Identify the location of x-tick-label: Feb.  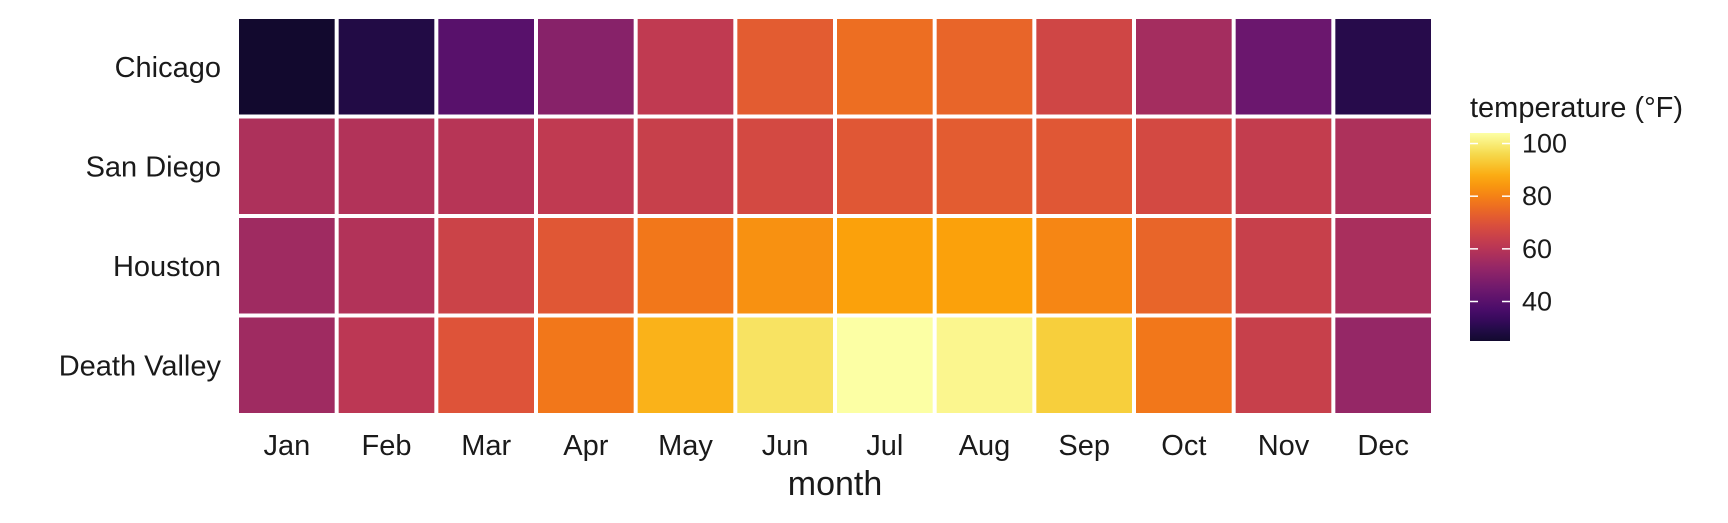
(387, 446).